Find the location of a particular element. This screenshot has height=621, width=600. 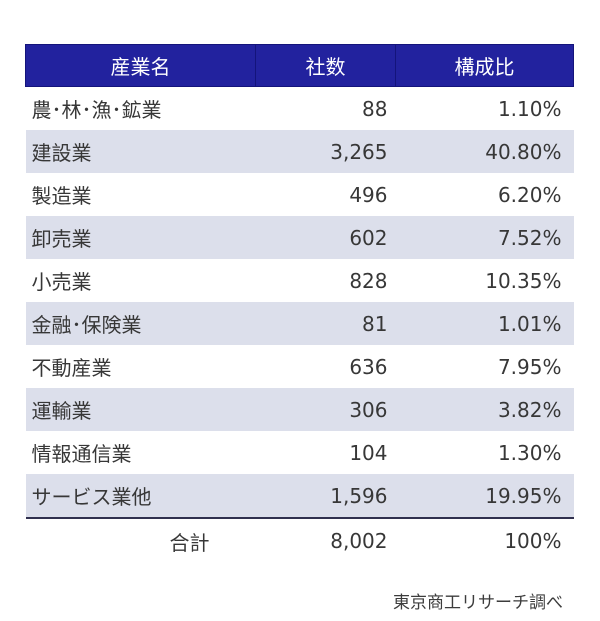

col-header-industry: 産業名 is located at coordinates (140, 65).